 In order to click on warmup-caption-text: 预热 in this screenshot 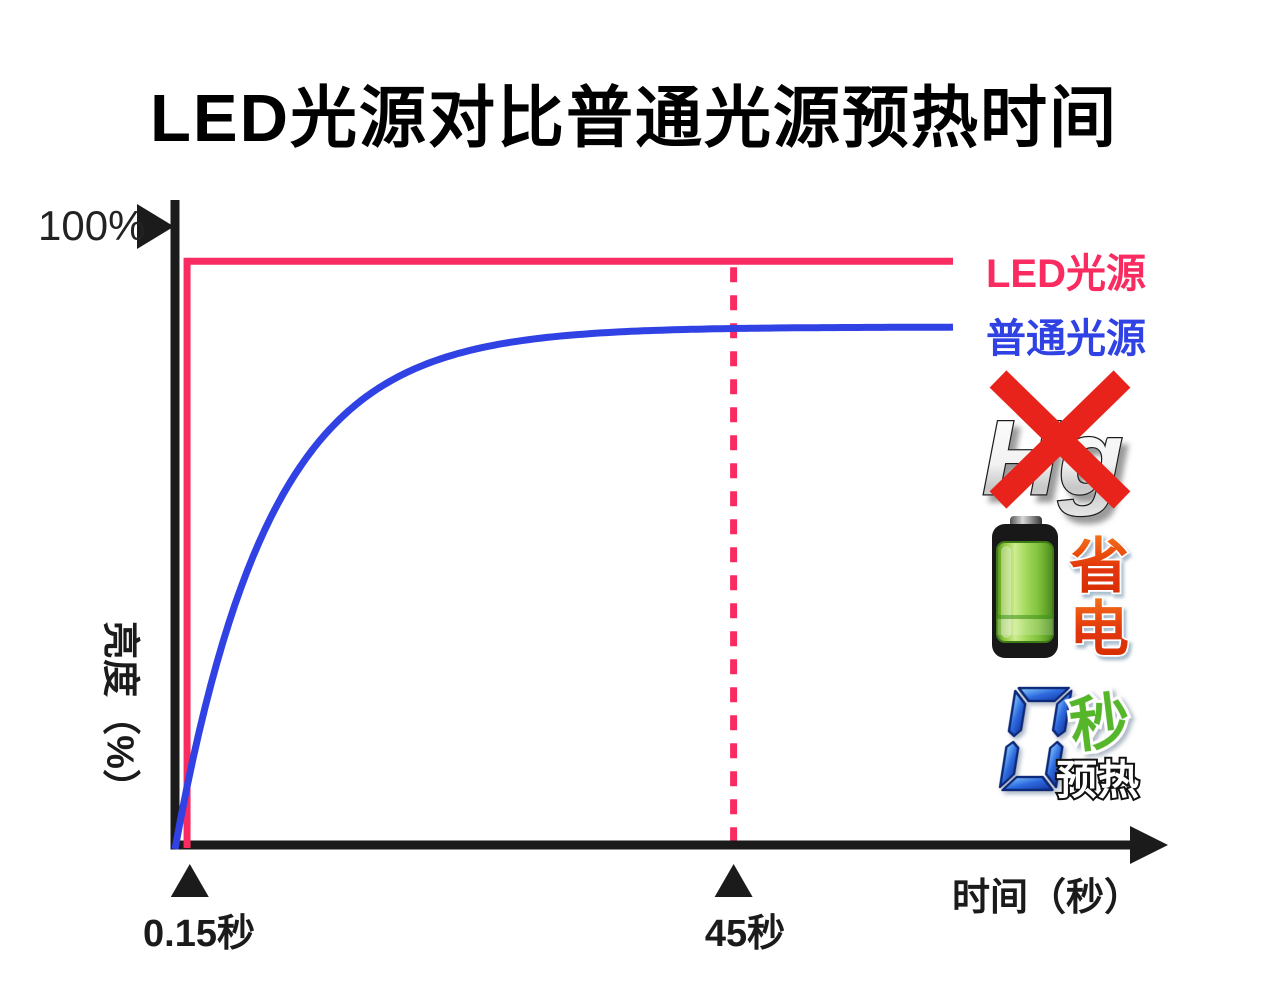, I will do `click(1098, 780)`.